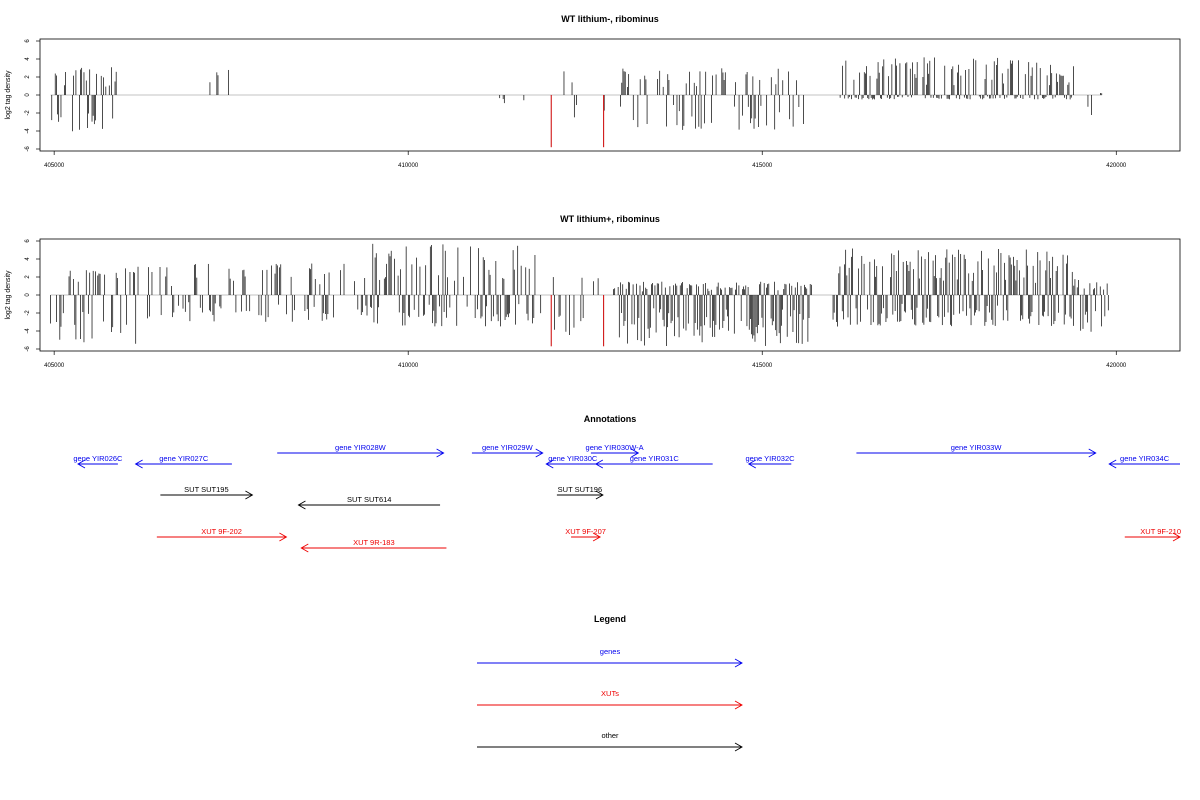  What do you see at coordinates (610, 735) in the screenshot?
I see `legend-label: other` at bounding box center [610, 735].